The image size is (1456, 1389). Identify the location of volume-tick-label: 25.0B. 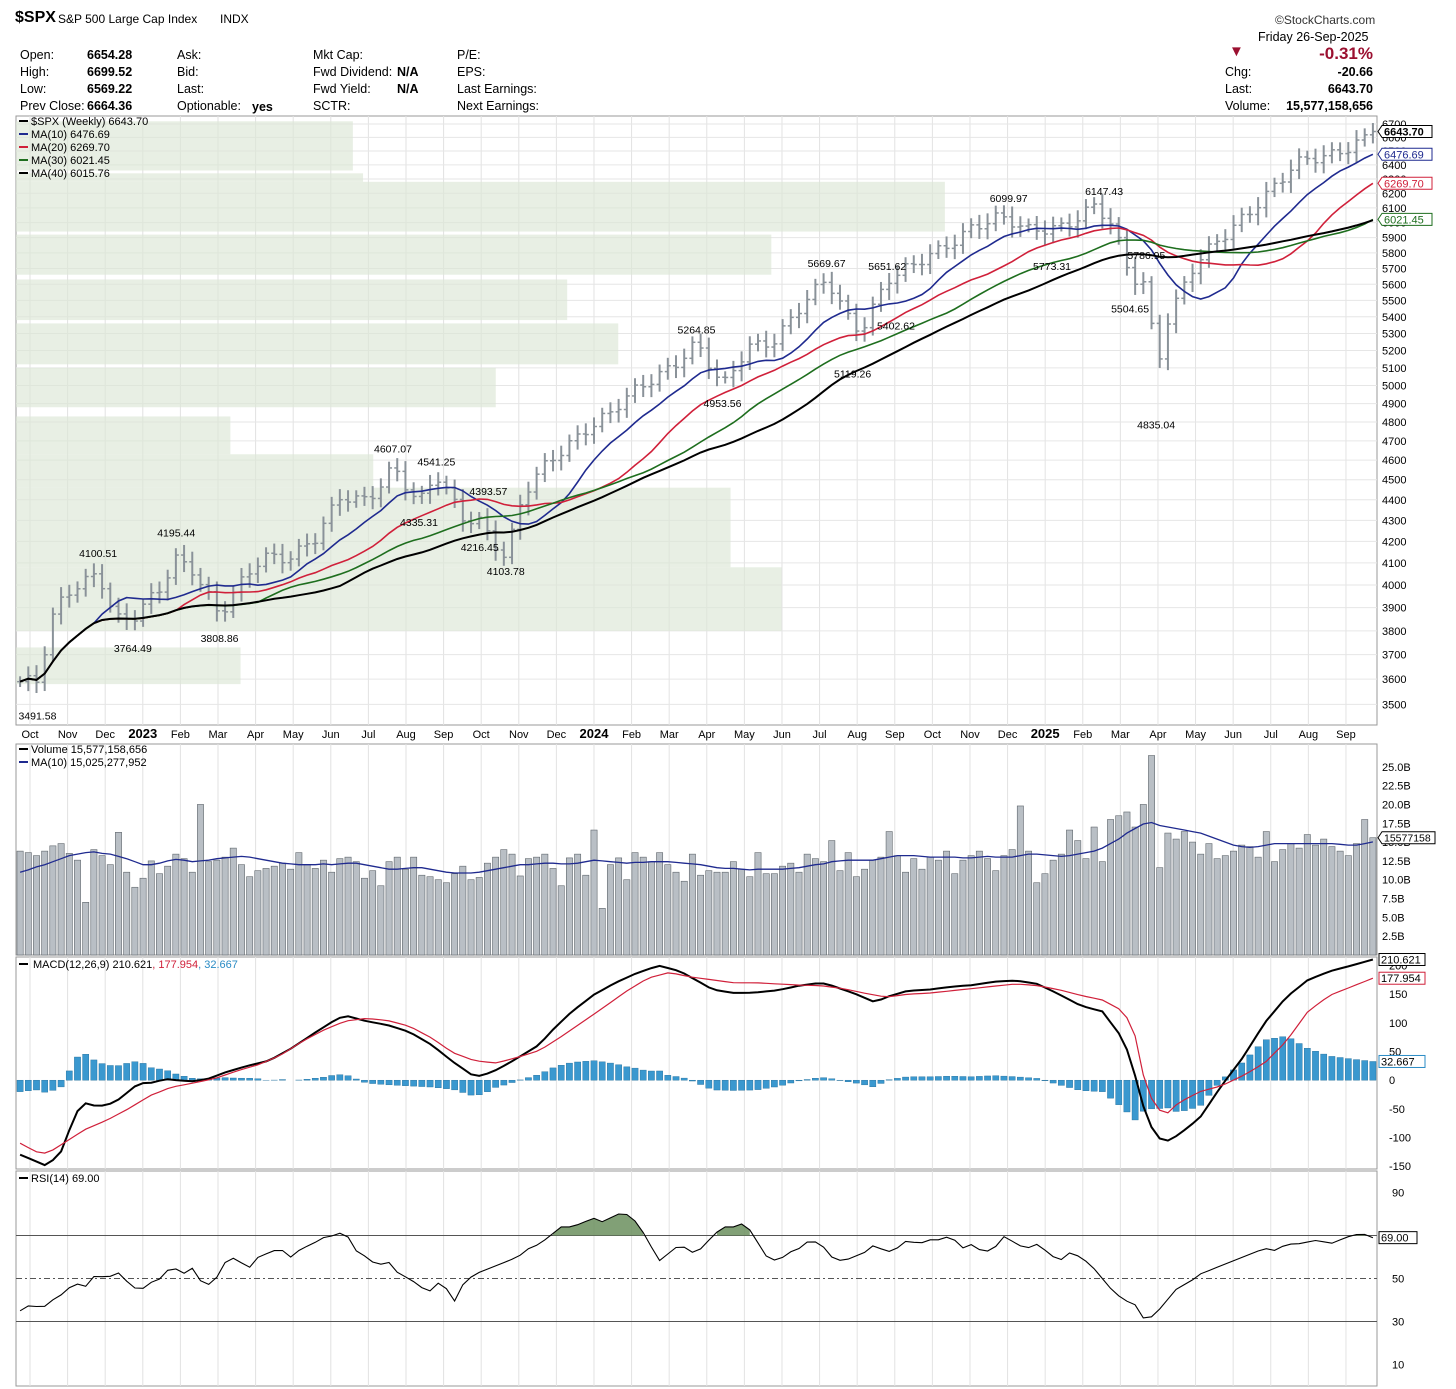
(1396, 768).